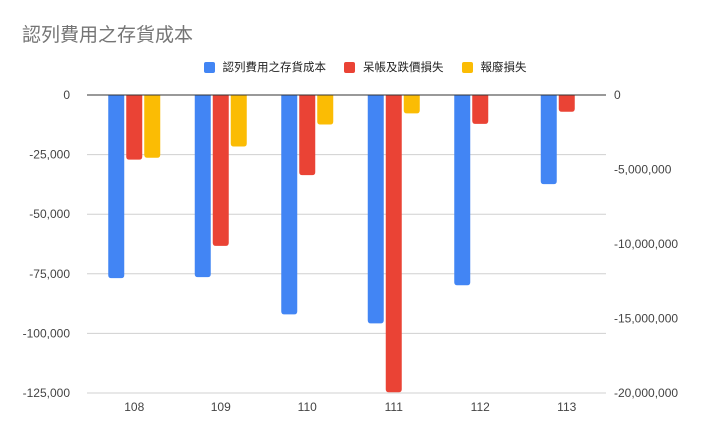  What do you see at coordinates (566, 407) in the screenshot?
I see `x-tick-label: 113` at bounding box center [566, 407].